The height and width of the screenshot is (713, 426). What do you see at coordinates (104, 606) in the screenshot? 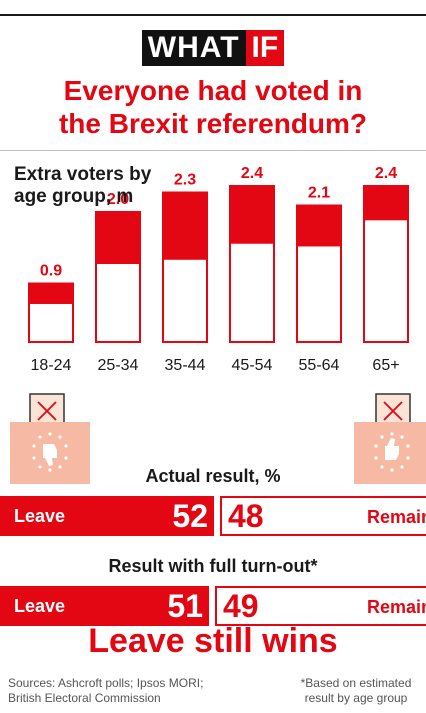
I see `full-leave-segment: Leave 51` at bounding box center [104, 606].